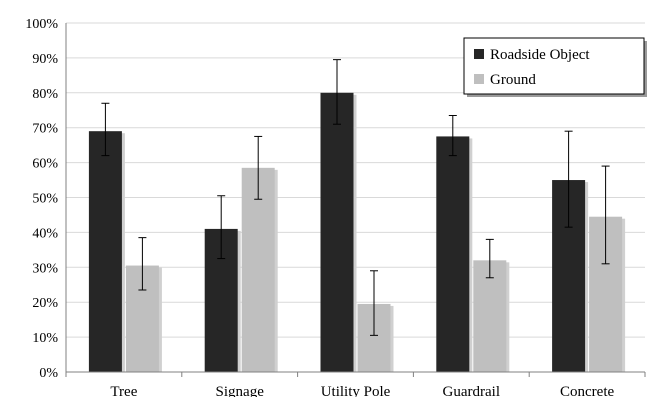 The width and height of the screenshot is (648, 397). Describe the element at coordinates (48, 373) in the screenshot. I see `y-tick-label: 0%` at that location.